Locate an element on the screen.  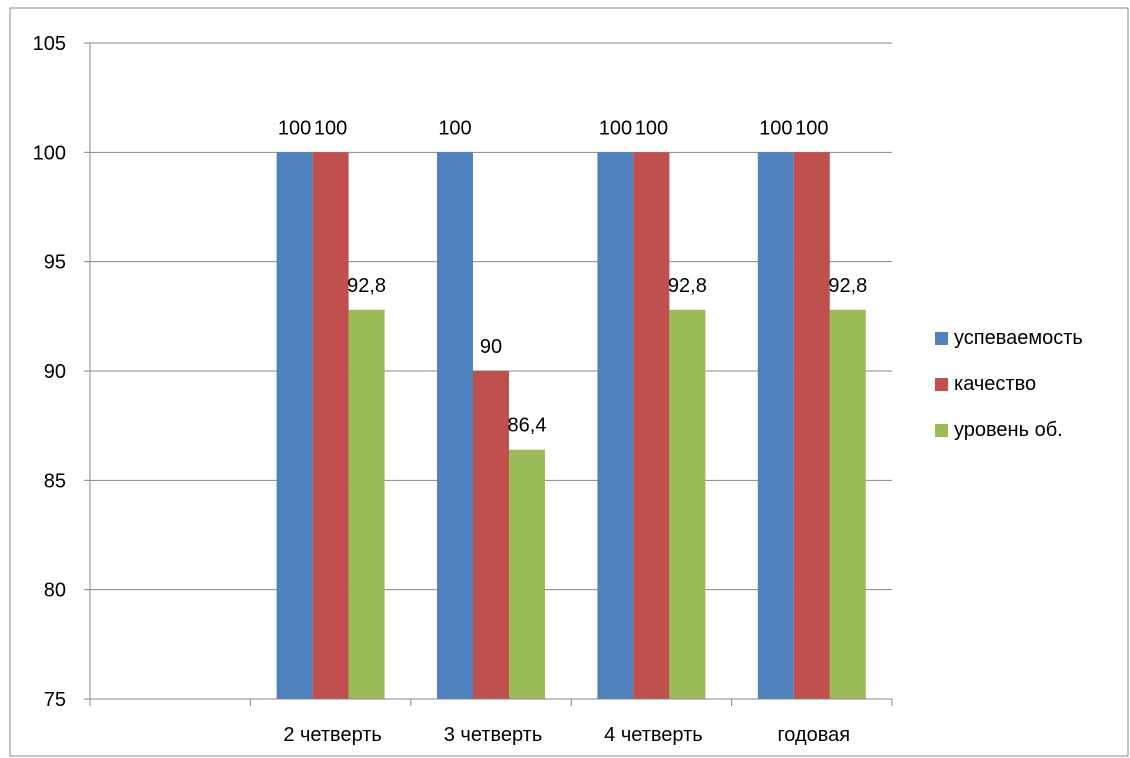
legend: успеваемость качество уровень об. is located at coordinates (1030, 396).